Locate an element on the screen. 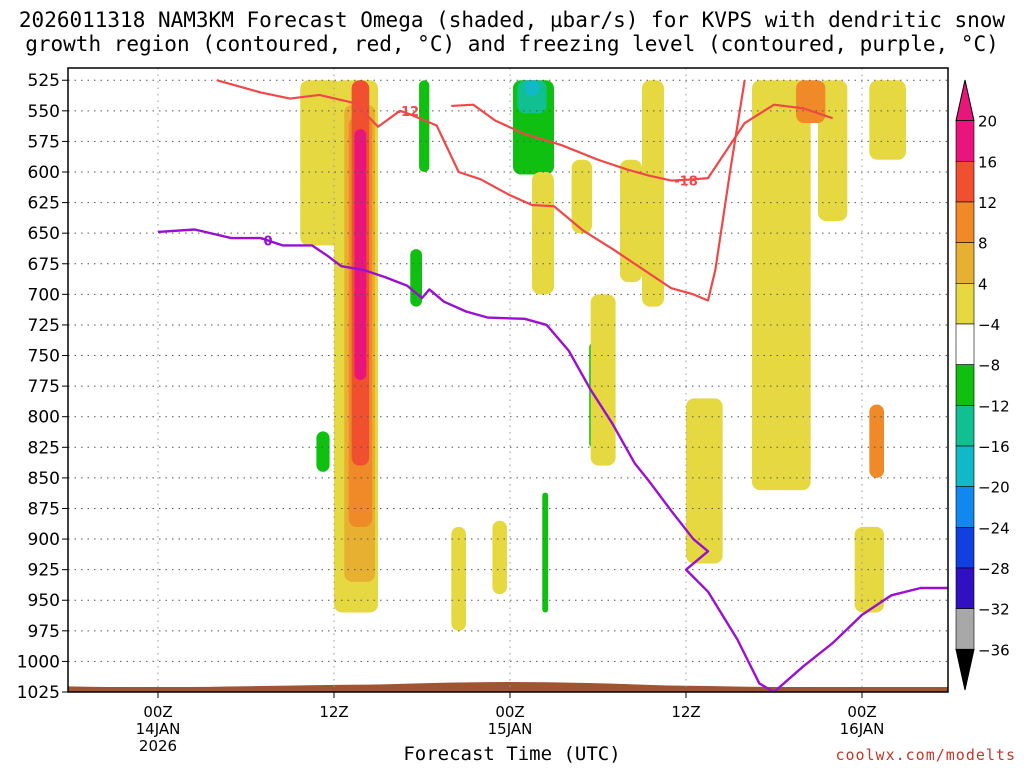 Image resolution: width=1024 pixels, height=768 pixels. y-tick-label-575: 575 is located at coordinates (44, 142).